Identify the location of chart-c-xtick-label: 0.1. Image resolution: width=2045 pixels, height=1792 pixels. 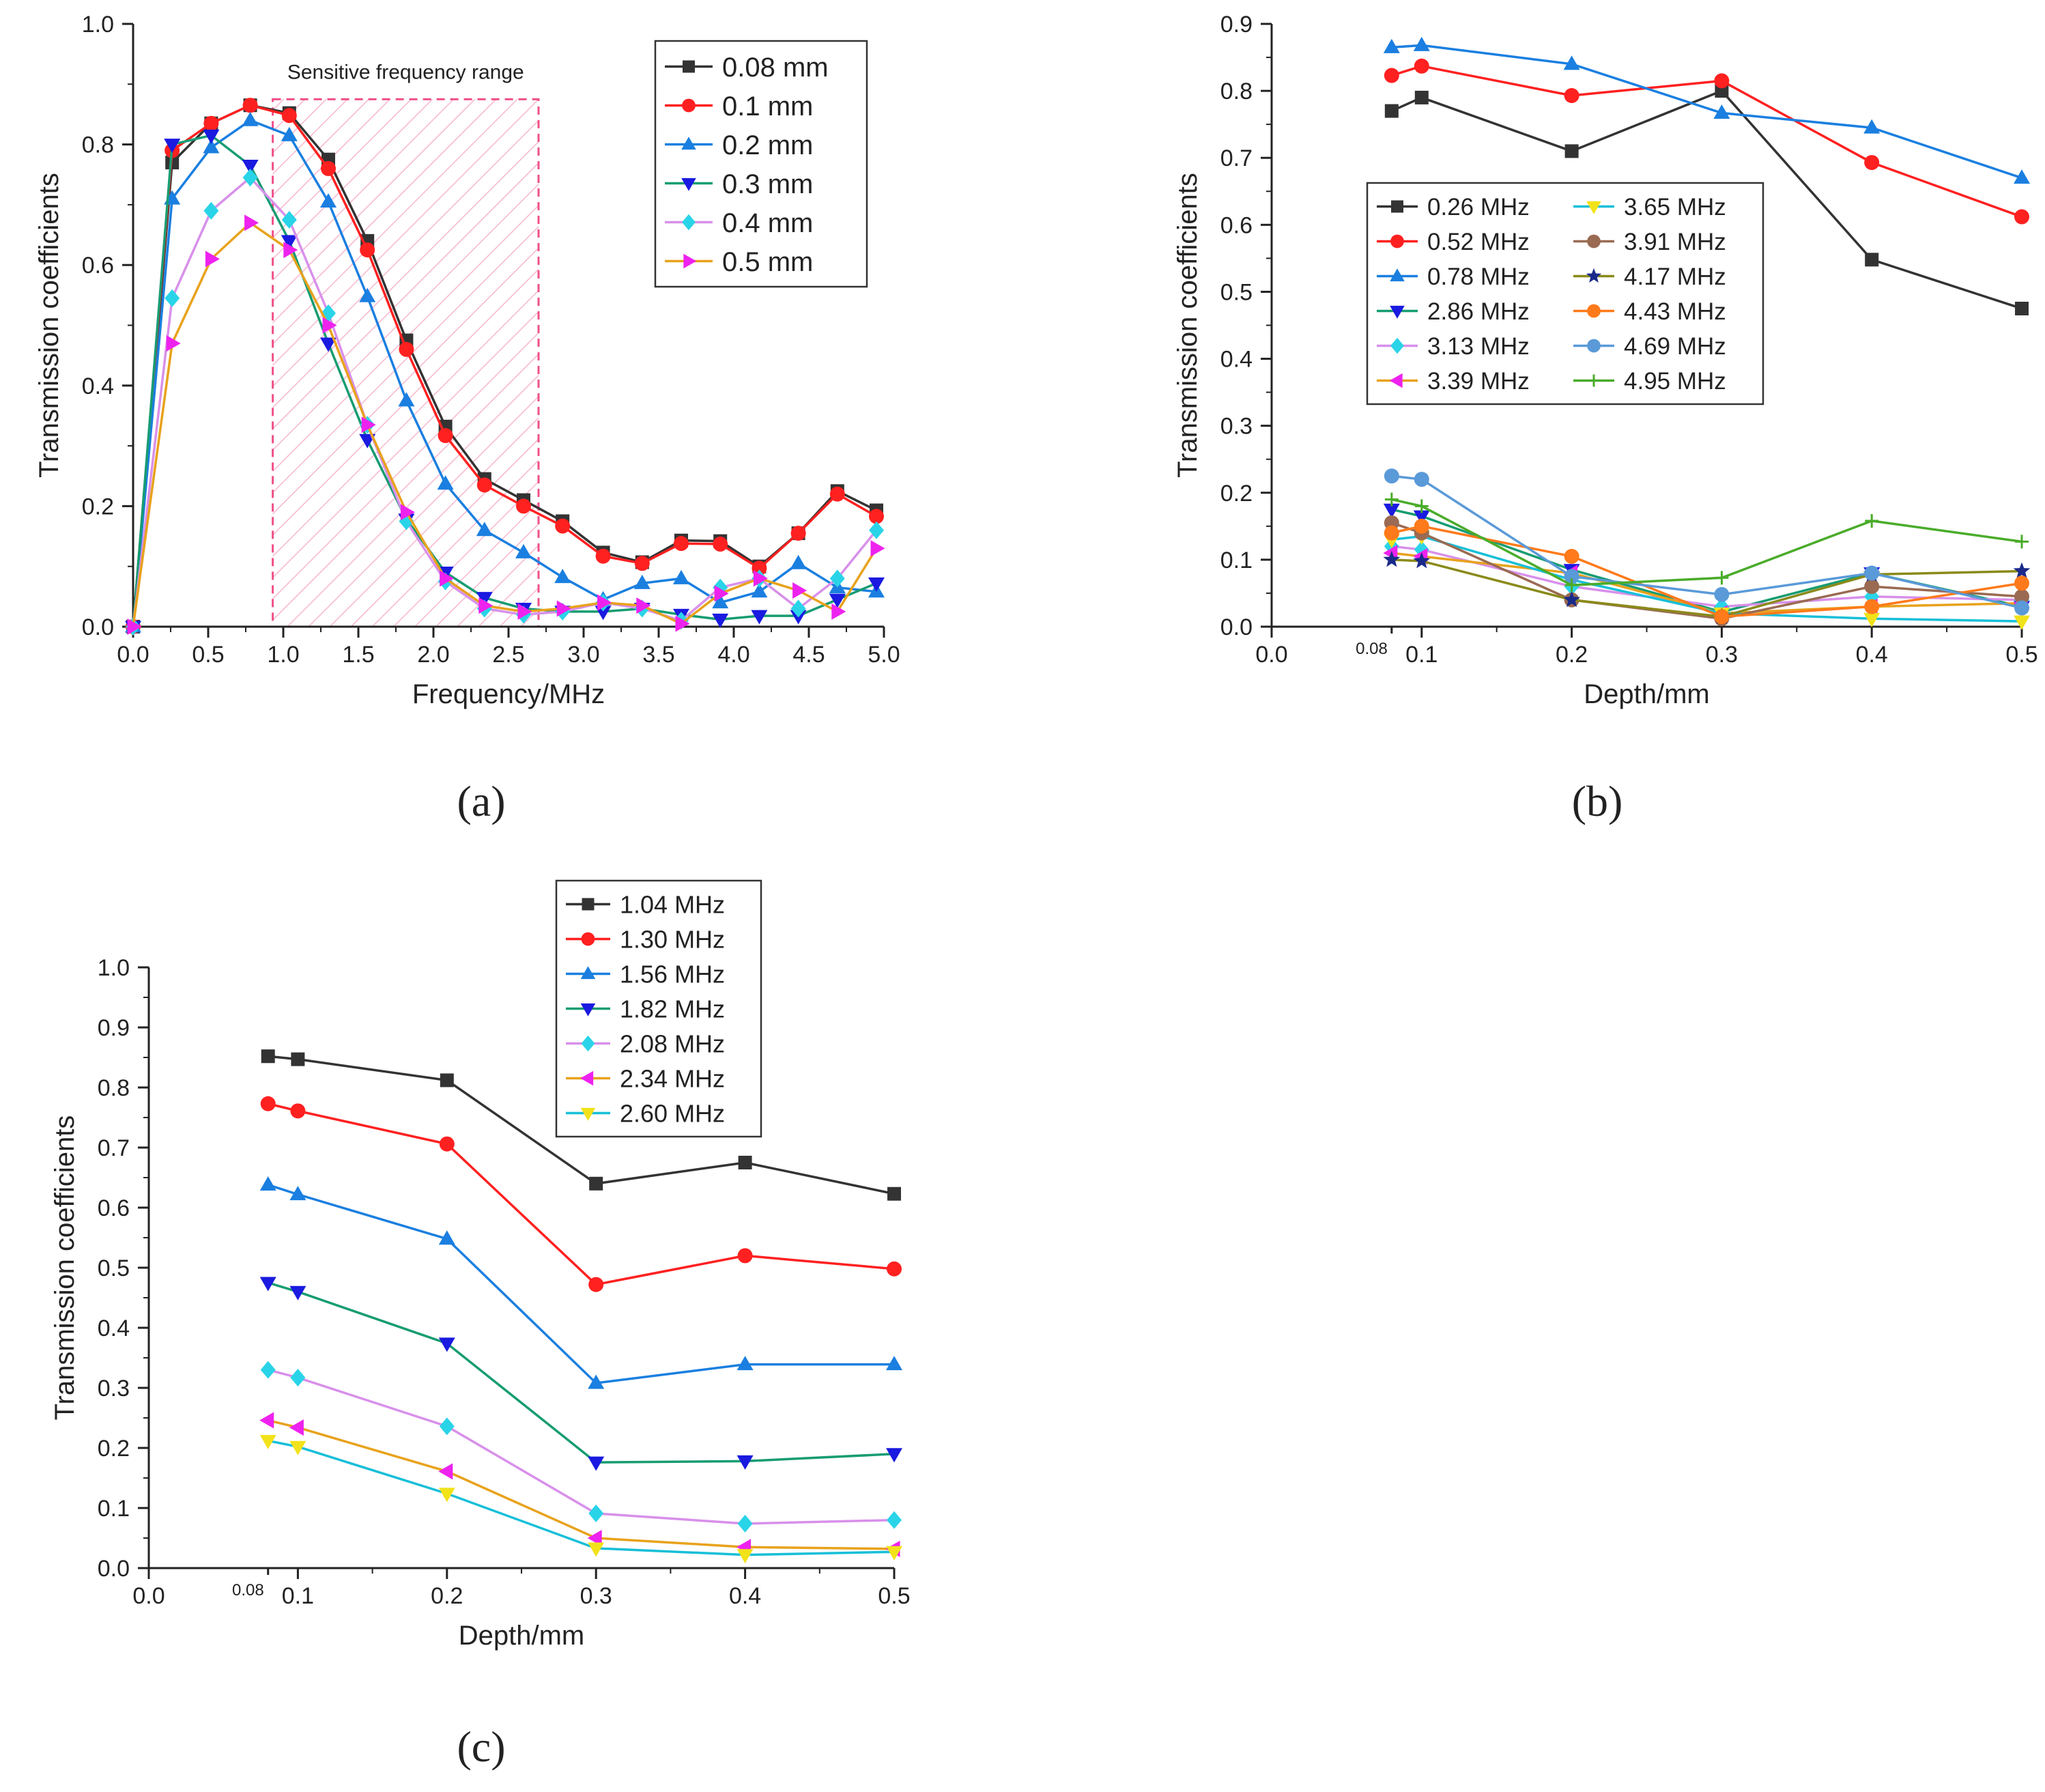
(298, 1596).